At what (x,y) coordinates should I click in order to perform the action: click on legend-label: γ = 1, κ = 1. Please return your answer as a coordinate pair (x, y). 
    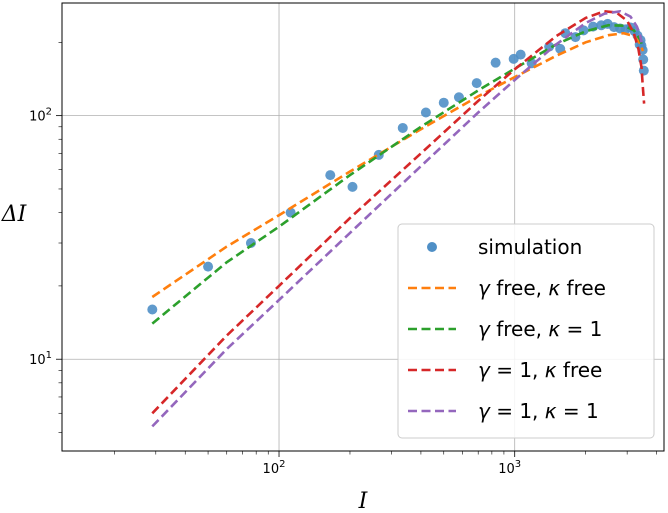
    Looking at the image, I should click on (538, 411).